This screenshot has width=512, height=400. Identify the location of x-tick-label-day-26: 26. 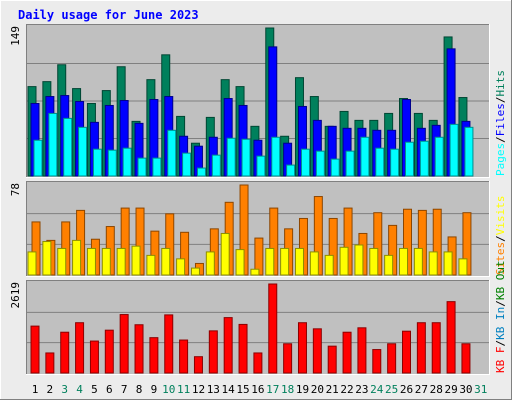
(406, 389).